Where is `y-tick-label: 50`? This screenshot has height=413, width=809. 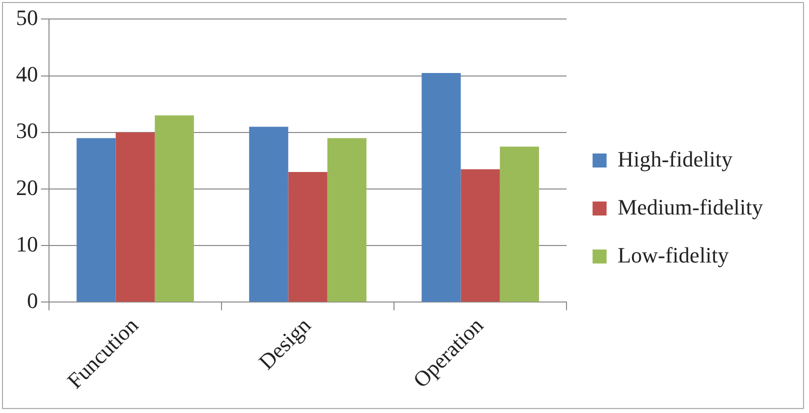
y-tick-label: 50 is located at coordinates (27, 17).